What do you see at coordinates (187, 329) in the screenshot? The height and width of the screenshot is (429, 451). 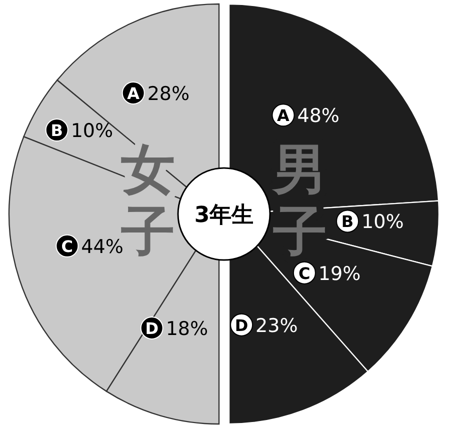 I see `data-label: 18%` at bounding box center [187, 329].